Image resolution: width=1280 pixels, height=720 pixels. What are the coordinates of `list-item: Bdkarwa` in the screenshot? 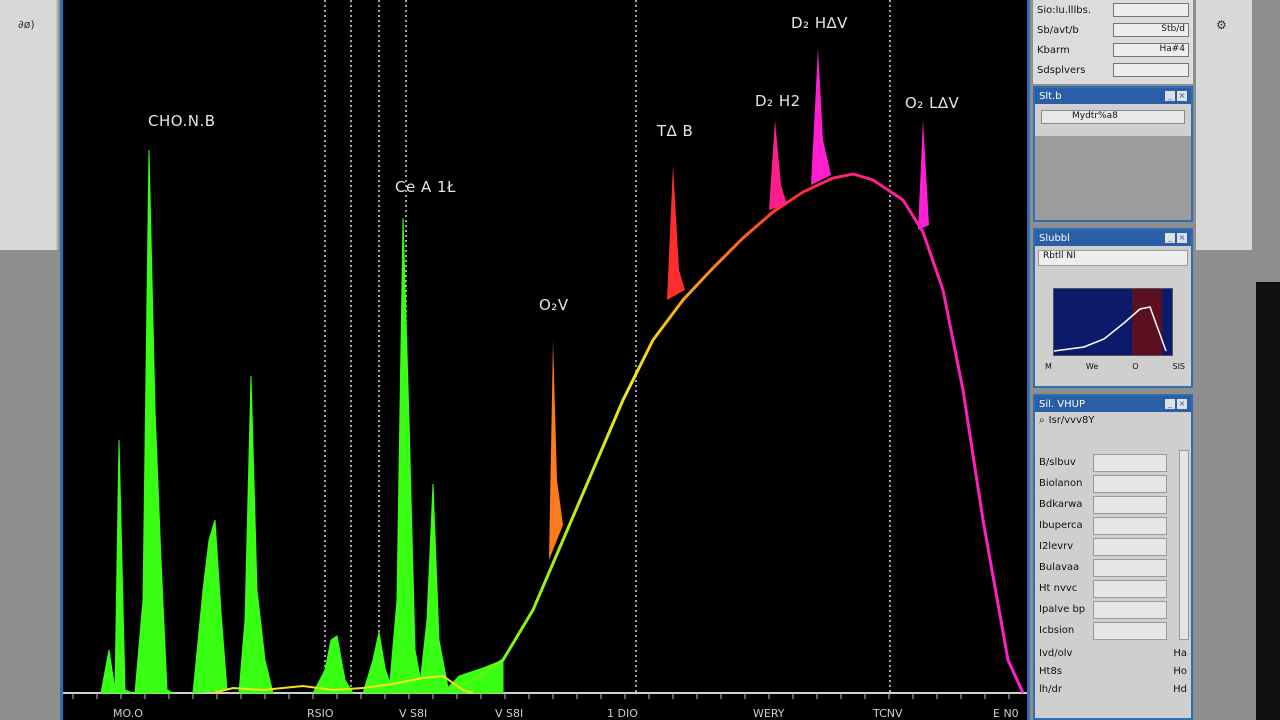 It's located at (1112, 504).